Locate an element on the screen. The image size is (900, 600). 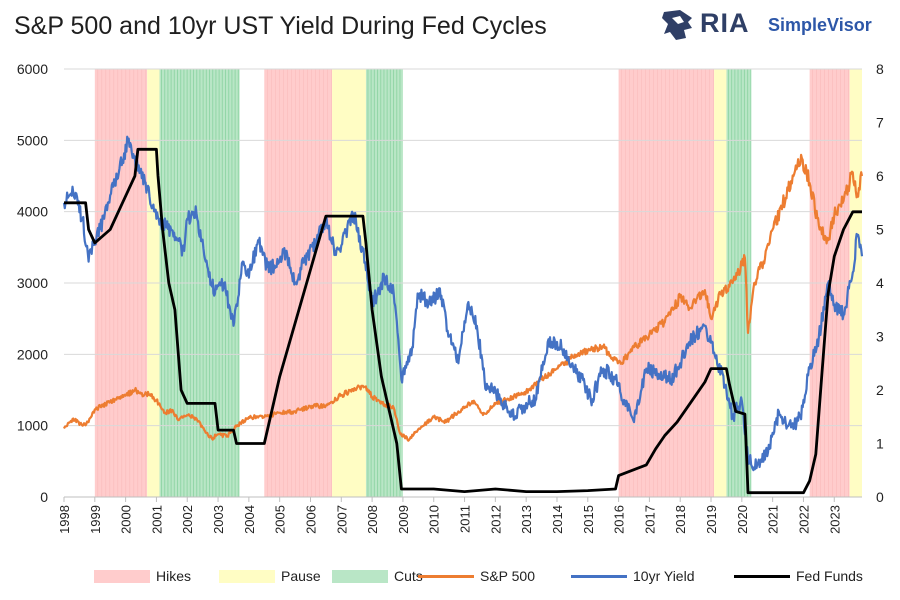
x-tick-label: 2017 is located at coordinates (649, 519).